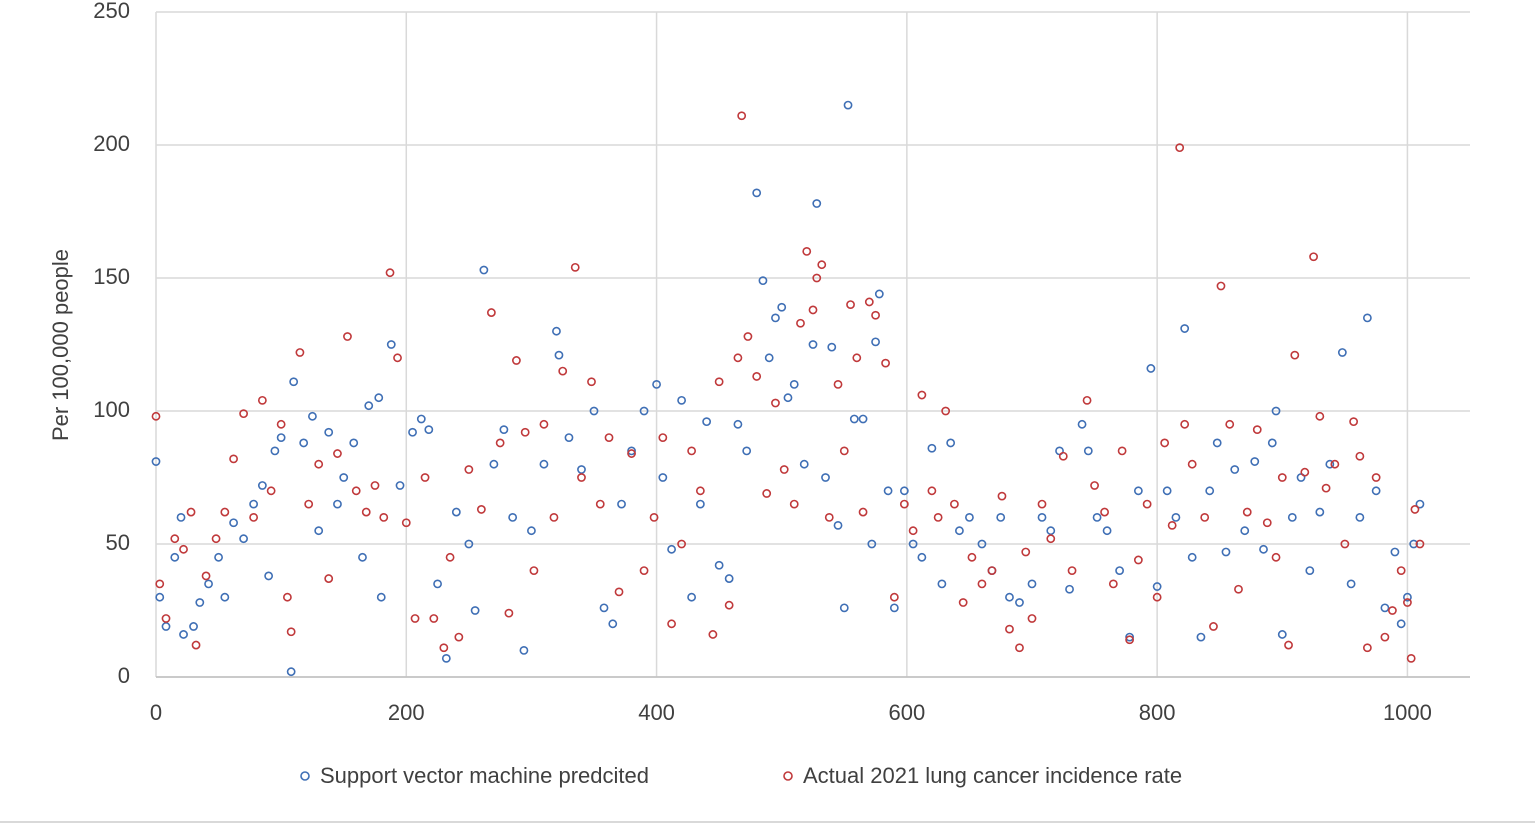  What do you see at coordinates (111, 409) in the screenshot?
I see `y-tick-label: 100` at bounding box center [111, 409].